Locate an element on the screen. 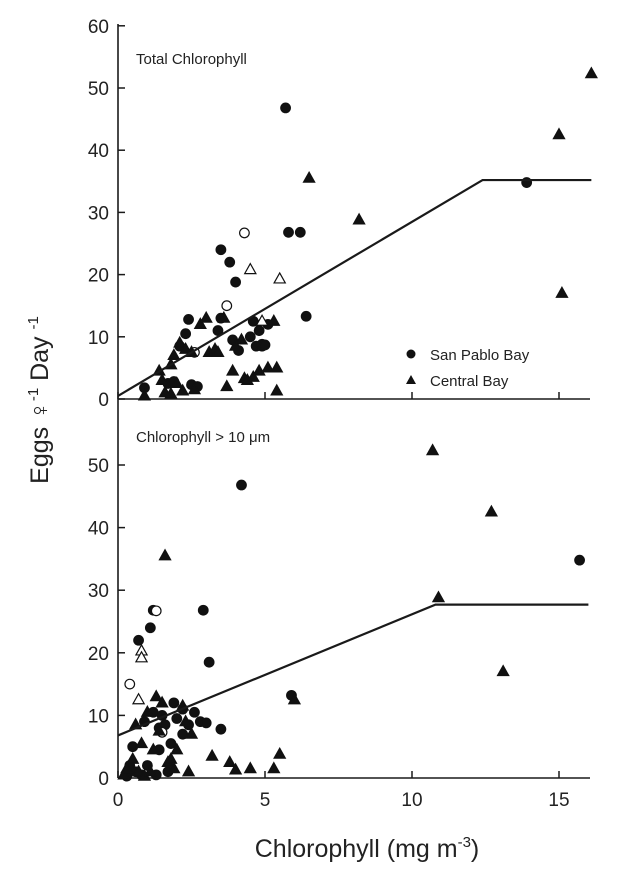 Image resolution: width=618 pixels, height=869 pixels. bottom-x-tick-label: 5 is located at coordinates (265, 800).